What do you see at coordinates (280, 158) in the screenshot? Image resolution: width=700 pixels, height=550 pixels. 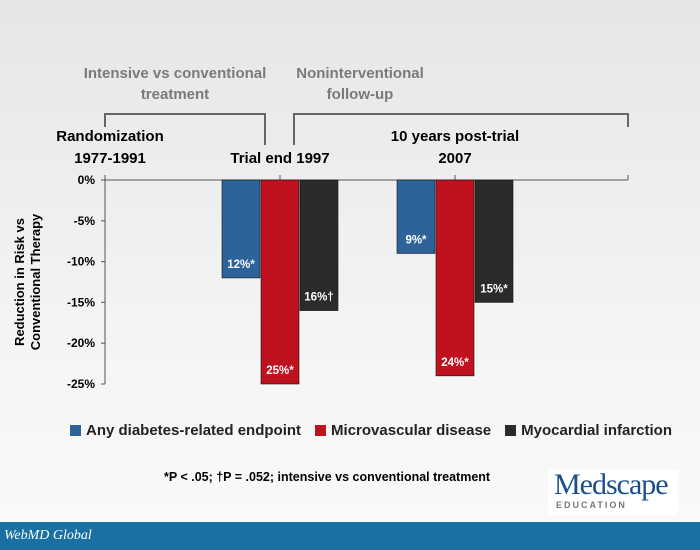 I see `timepoint-trial-end: Trial end 1997` at bounding box center [280, 158].